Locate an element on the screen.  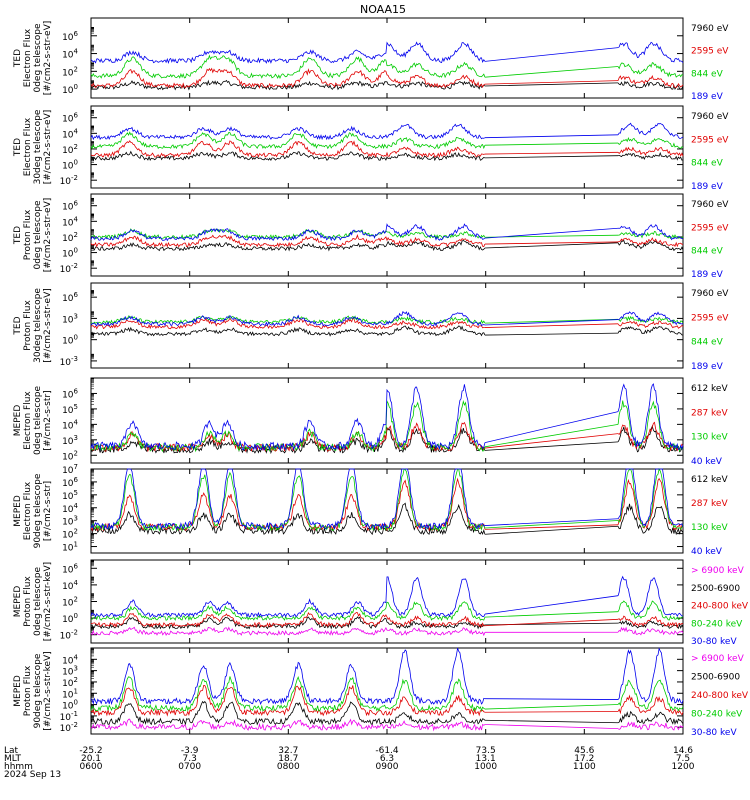
y-tick-label: 10⁶ is located at coordinates (70, 36).